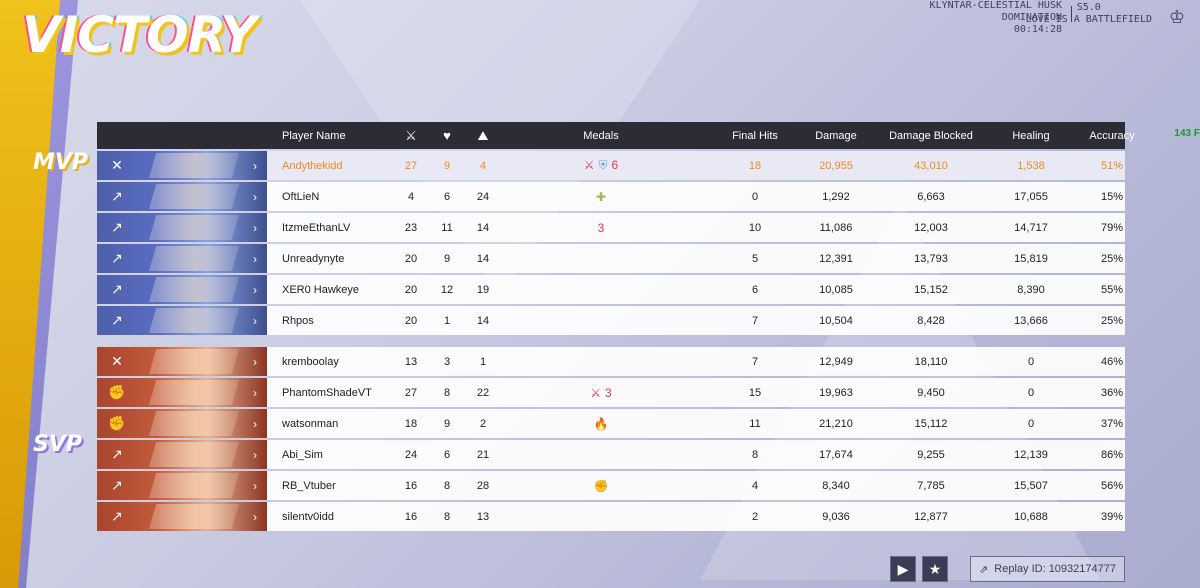 This screenshot has height=588, width=1200. I want to click on bottom-bar: ▶ ★ ⇗ Replay ID: 10932174777, so click(1007, 569).